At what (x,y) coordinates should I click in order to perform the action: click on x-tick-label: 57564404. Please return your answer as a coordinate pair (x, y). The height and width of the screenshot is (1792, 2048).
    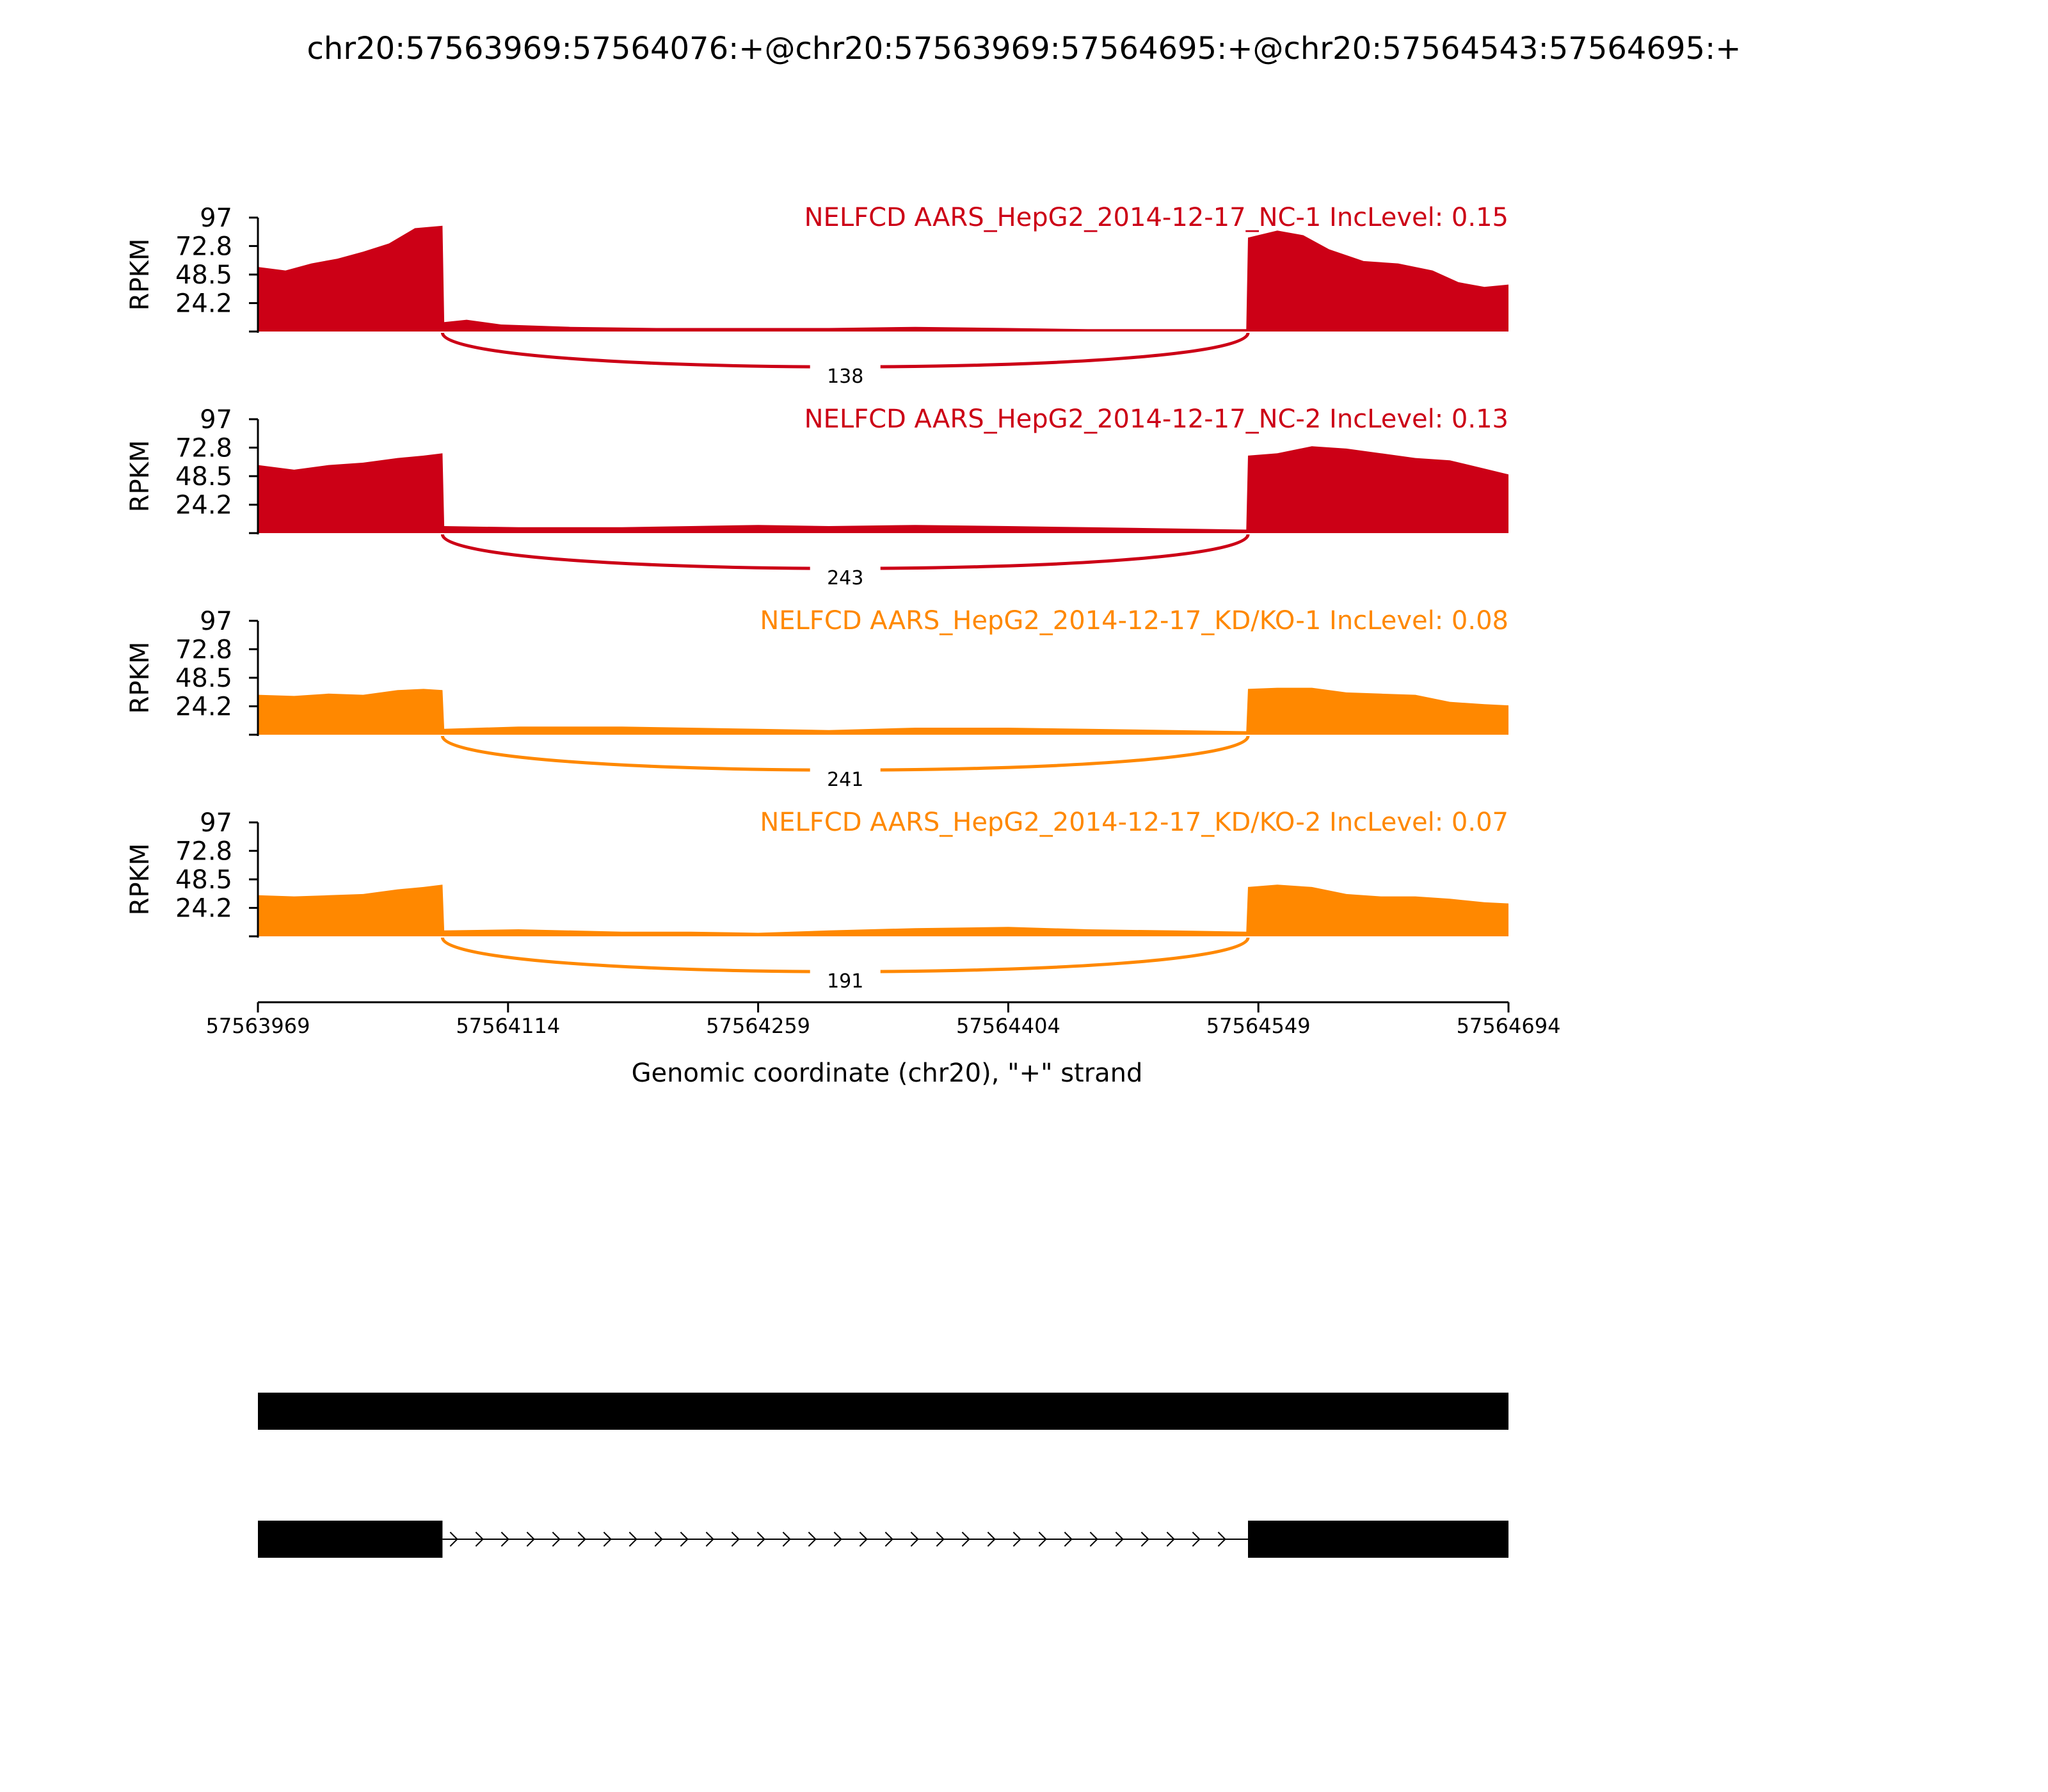
    Looking at the image, I should click on (1008, 1026).